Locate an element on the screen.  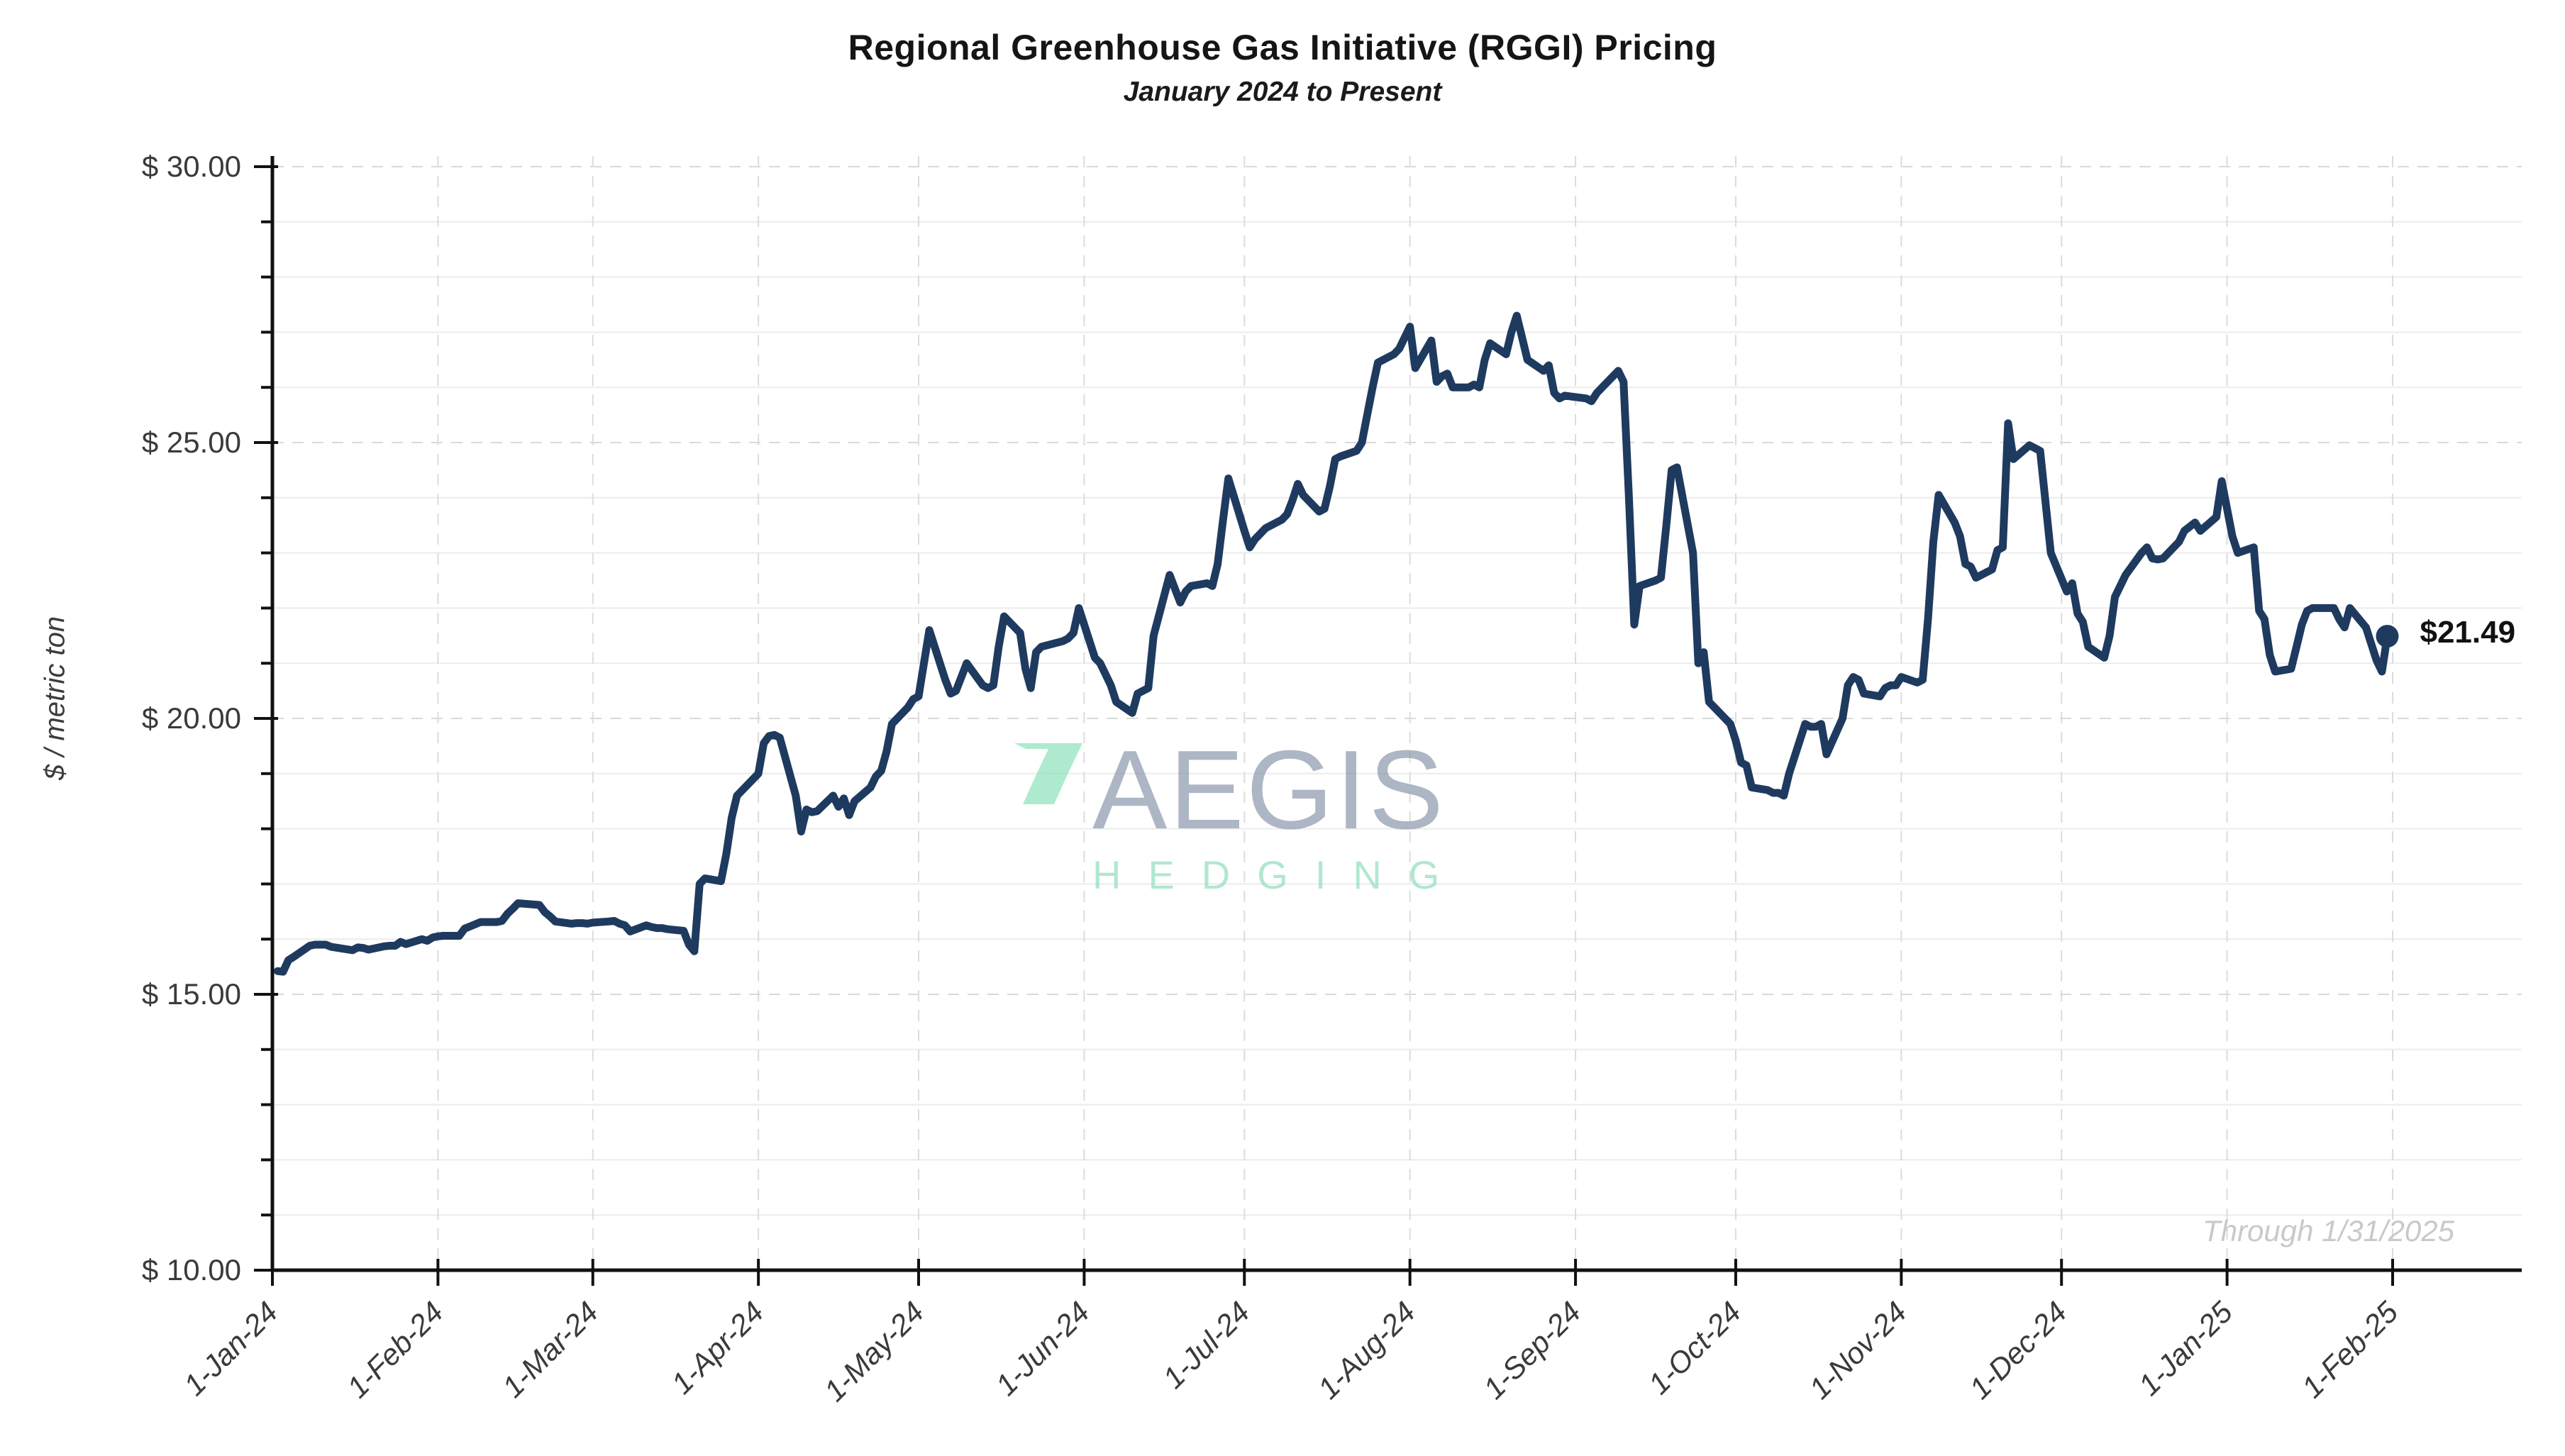
x-tick-label: 1-Apr-24 is located at coordinates (717, 1347).